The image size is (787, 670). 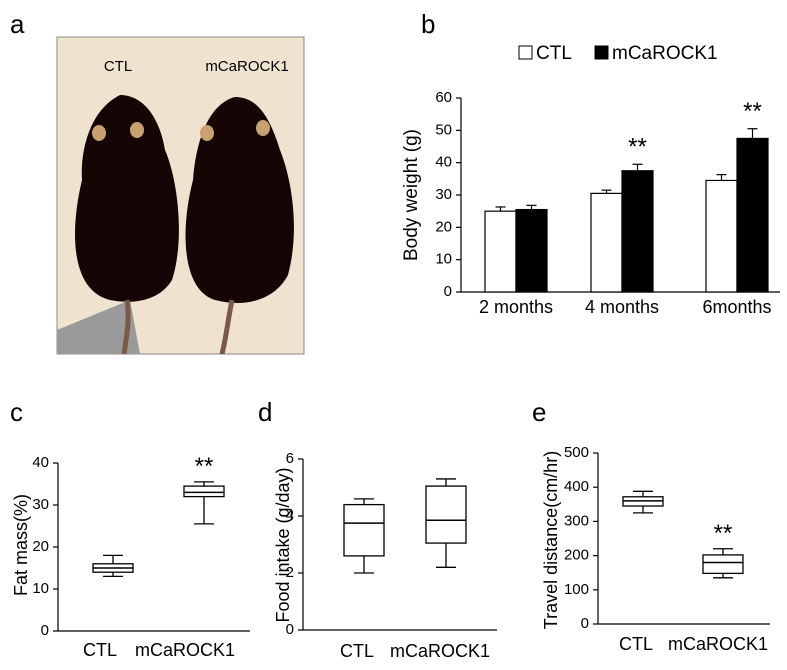 What do you see at coordinates (428, 24) in the screenshot?
I see `panel-letter: b` at bounding box center [428, 24].